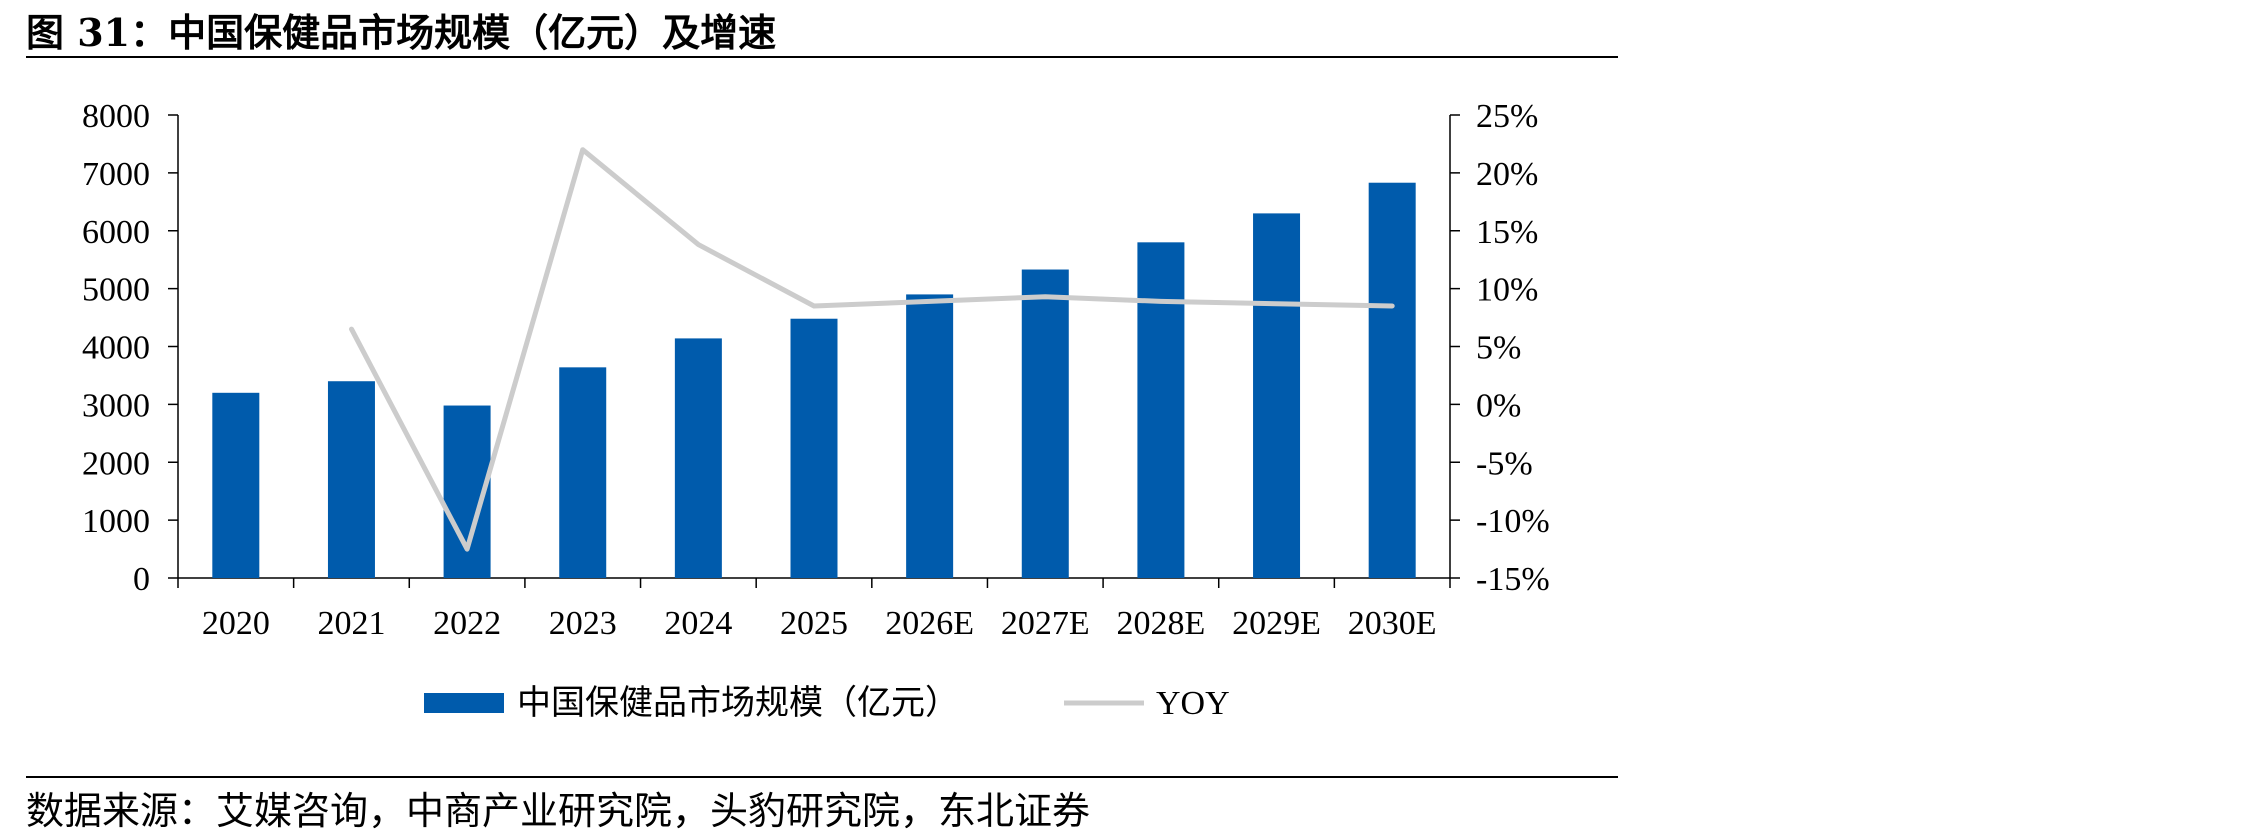 The width and height of the screenshot is (2268, 838). What do you see at coordinates (1507, 116) in the screenshot?
I see `y-right-tick-label: 25%` at bounding box center [1507, 116].